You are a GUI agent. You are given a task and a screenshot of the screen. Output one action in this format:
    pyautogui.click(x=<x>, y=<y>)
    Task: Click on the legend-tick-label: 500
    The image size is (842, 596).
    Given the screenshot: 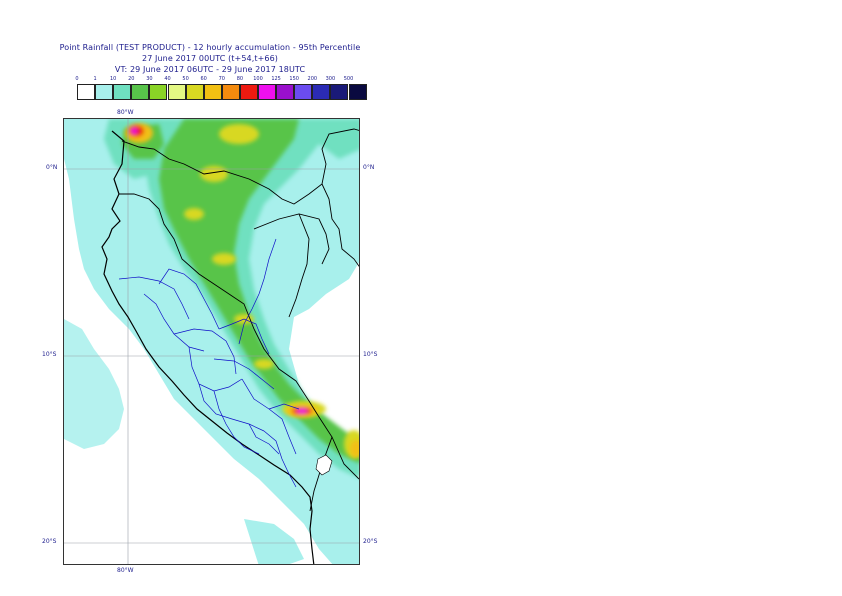 What is the action you would take?
    pyautogui.click(x=348, y=79)
    